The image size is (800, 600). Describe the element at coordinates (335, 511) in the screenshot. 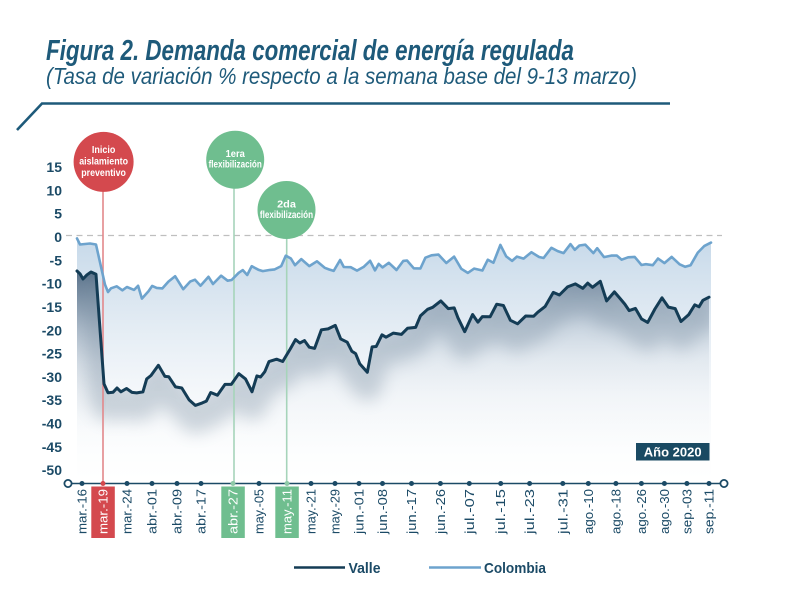

I see `svg-text: may.-29` at that location.